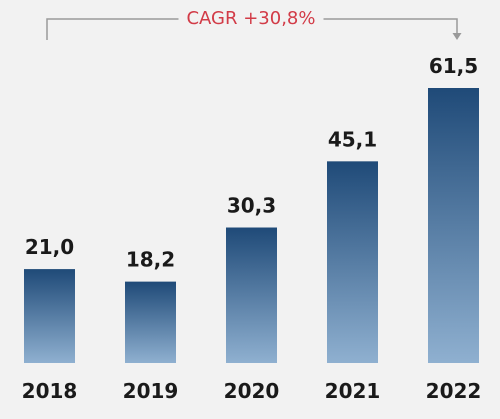 The width and height of the screenshot is (500, 419). Describe the element at coordinates (250, 18) in the screenshot. I see `cagr-label: CAGR +30,8%` at that location.